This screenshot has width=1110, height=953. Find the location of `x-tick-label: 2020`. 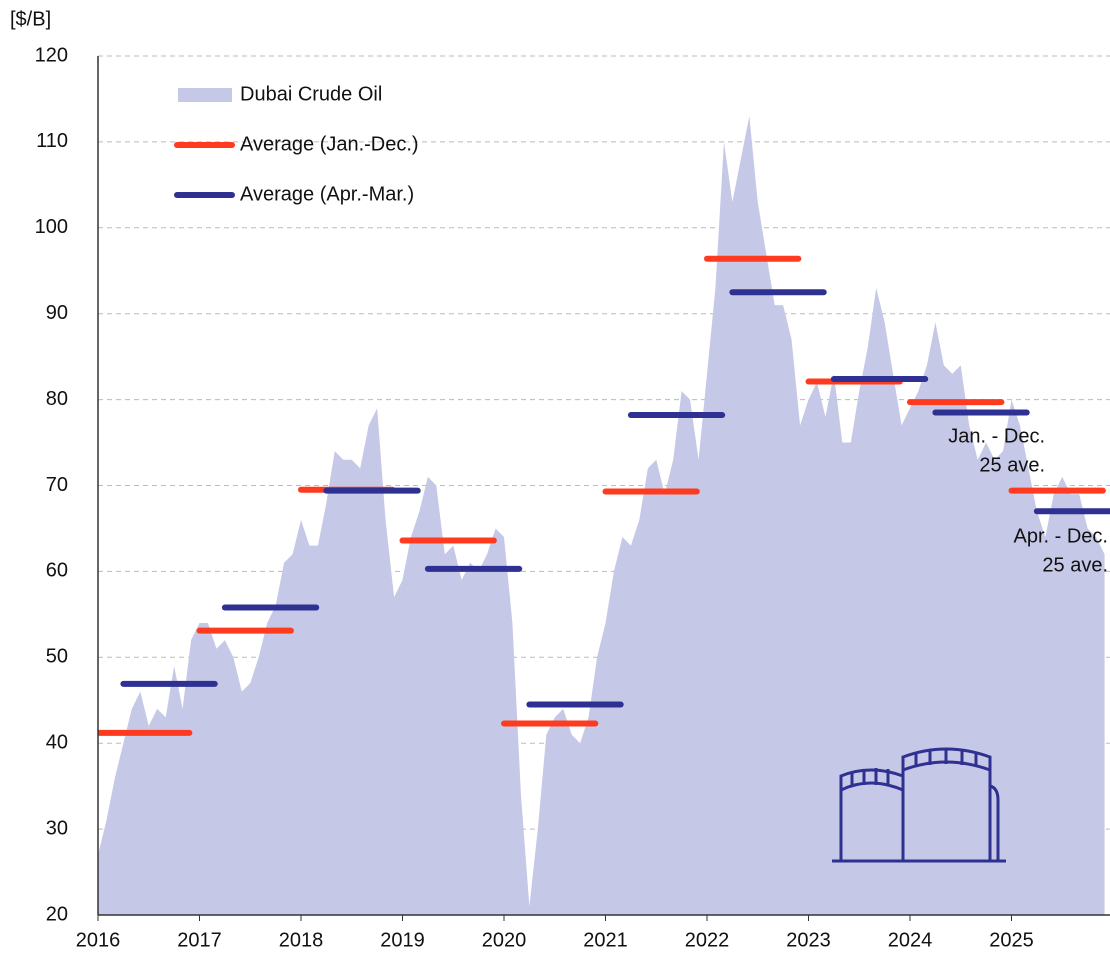

x-tick-label: 2020 is located at coordinates (504, 940).